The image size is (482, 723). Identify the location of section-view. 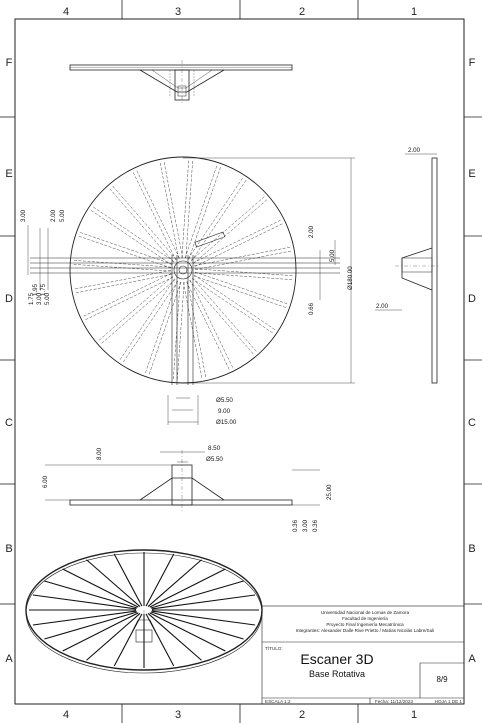
(182, 481).